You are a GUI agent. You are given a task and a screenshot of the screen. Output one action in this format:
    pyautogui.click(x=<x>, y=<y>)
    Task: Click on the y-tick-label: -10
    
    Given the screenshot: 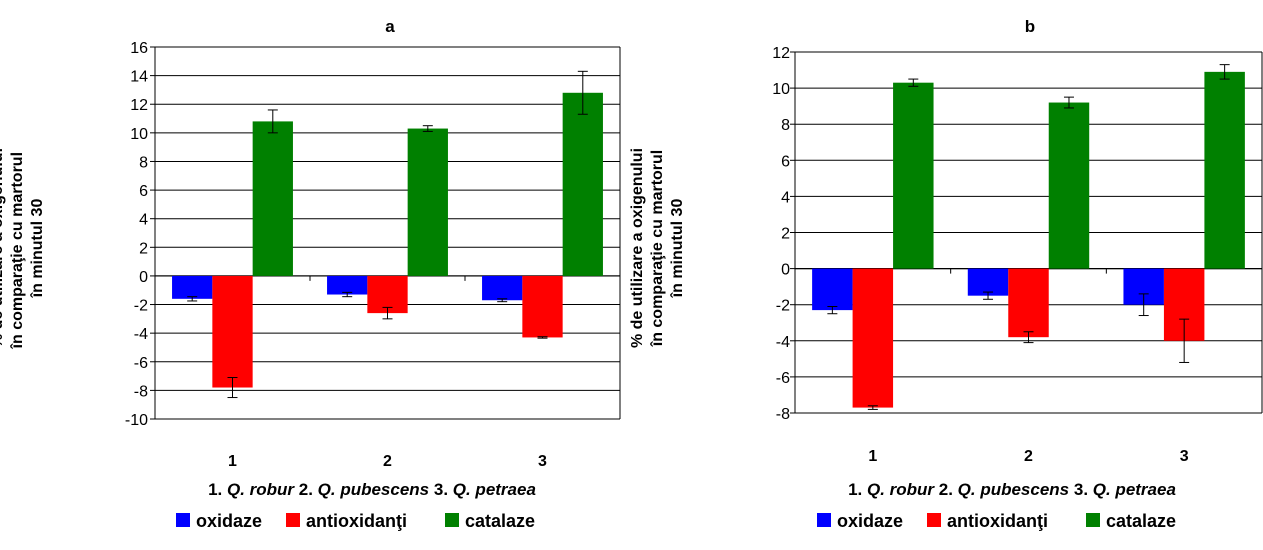 What is the action you would take?
    pyautogui.click(x=136, y=420)
    